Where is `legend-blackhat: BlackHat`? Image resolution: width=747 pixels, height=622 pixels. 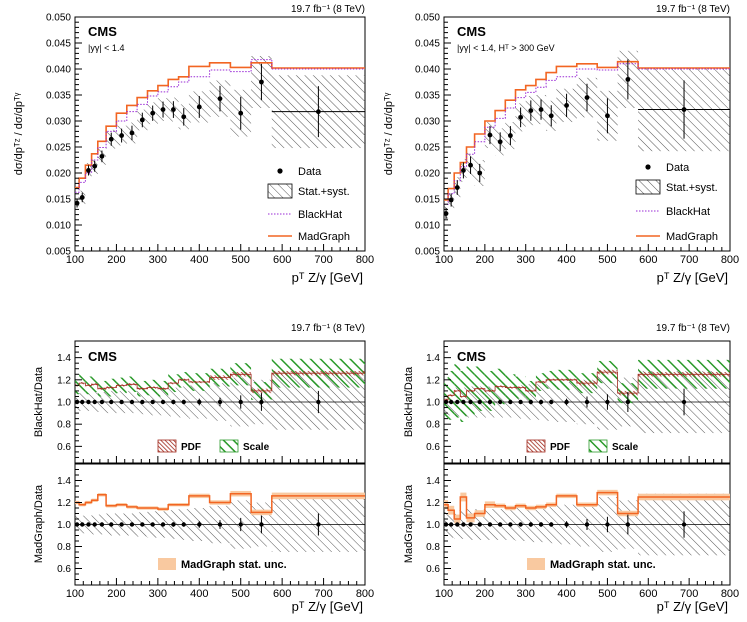 legend-blackhat: BlackHat is located at coordinates (320, 215).